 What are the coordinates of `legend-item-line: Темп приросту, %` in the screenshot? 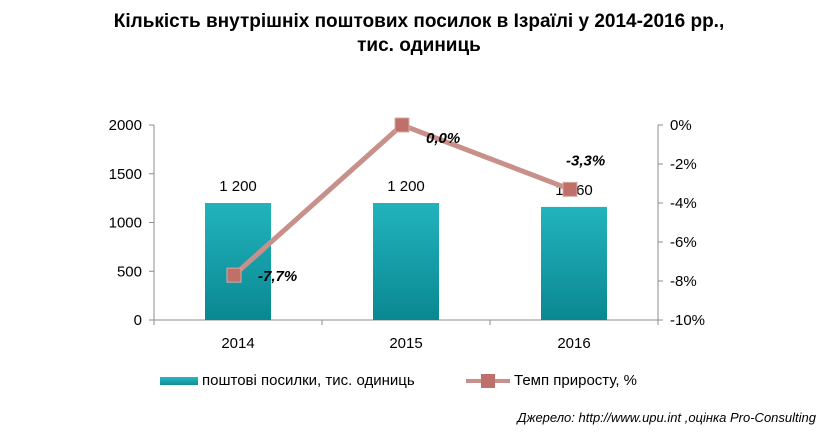 It's located at (551, 380).